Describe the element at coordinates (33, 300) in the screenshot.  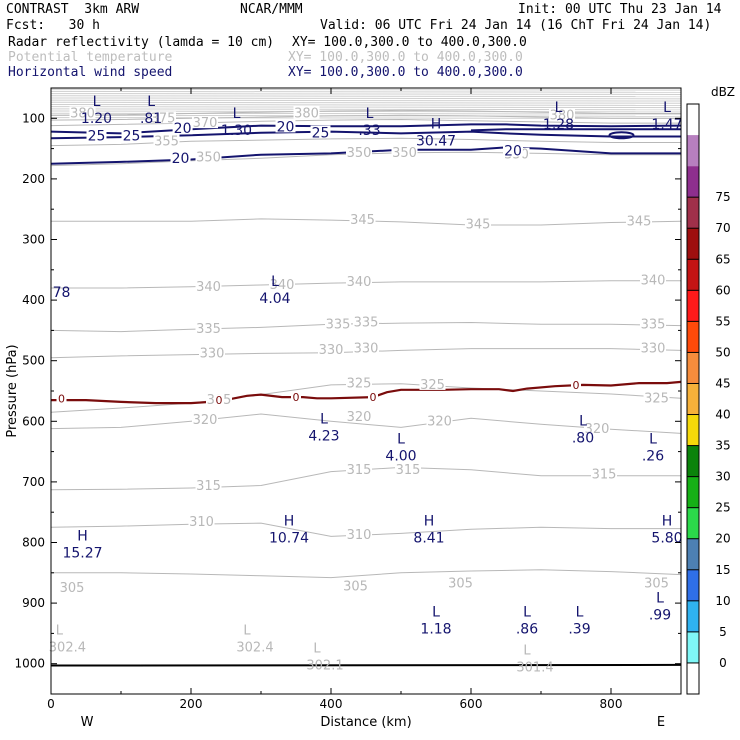
I see `y-tick-label: 400` at that location.